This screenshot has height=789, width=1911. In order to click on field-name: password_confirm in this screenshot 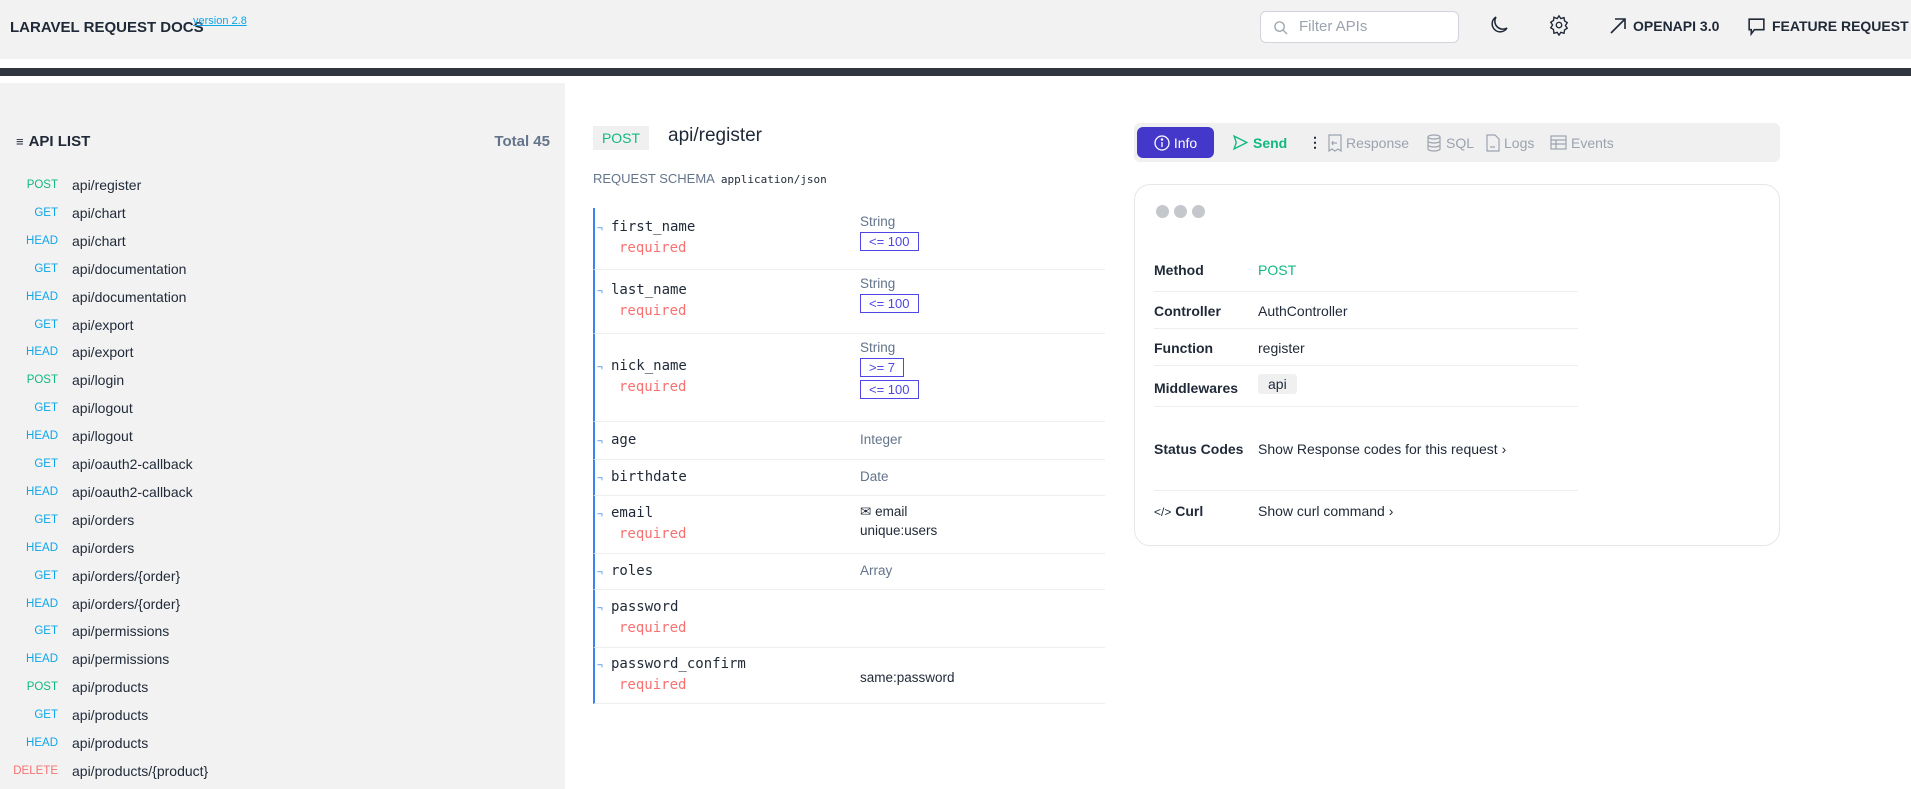, I will do `click(678, 664)`.